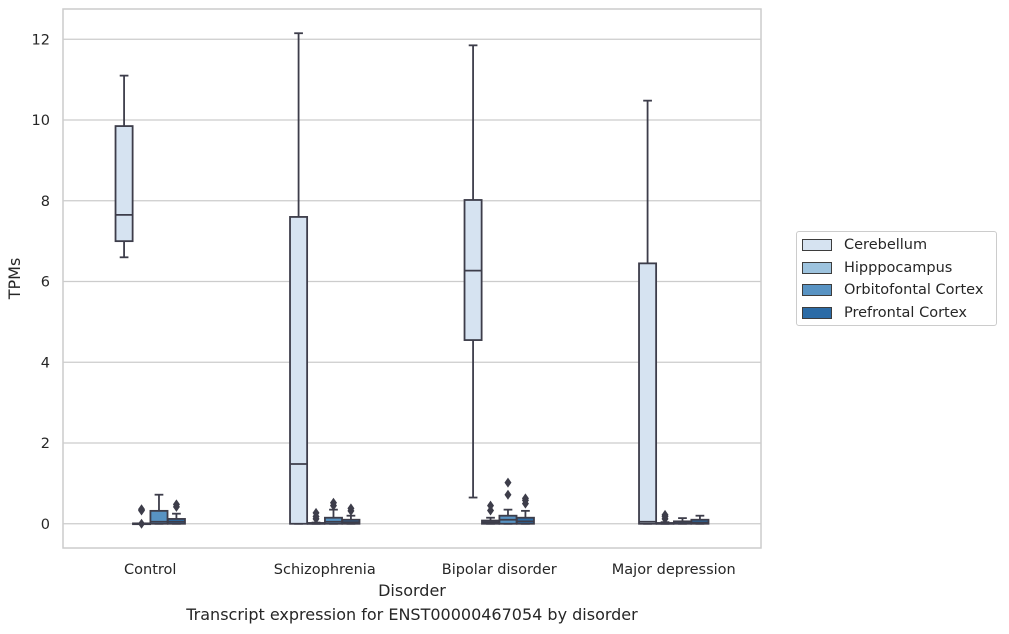 The height and width of the screenshot is (634, 1009). I want to click on legend-item: Prefrontal Cortex, so click(884, 313).